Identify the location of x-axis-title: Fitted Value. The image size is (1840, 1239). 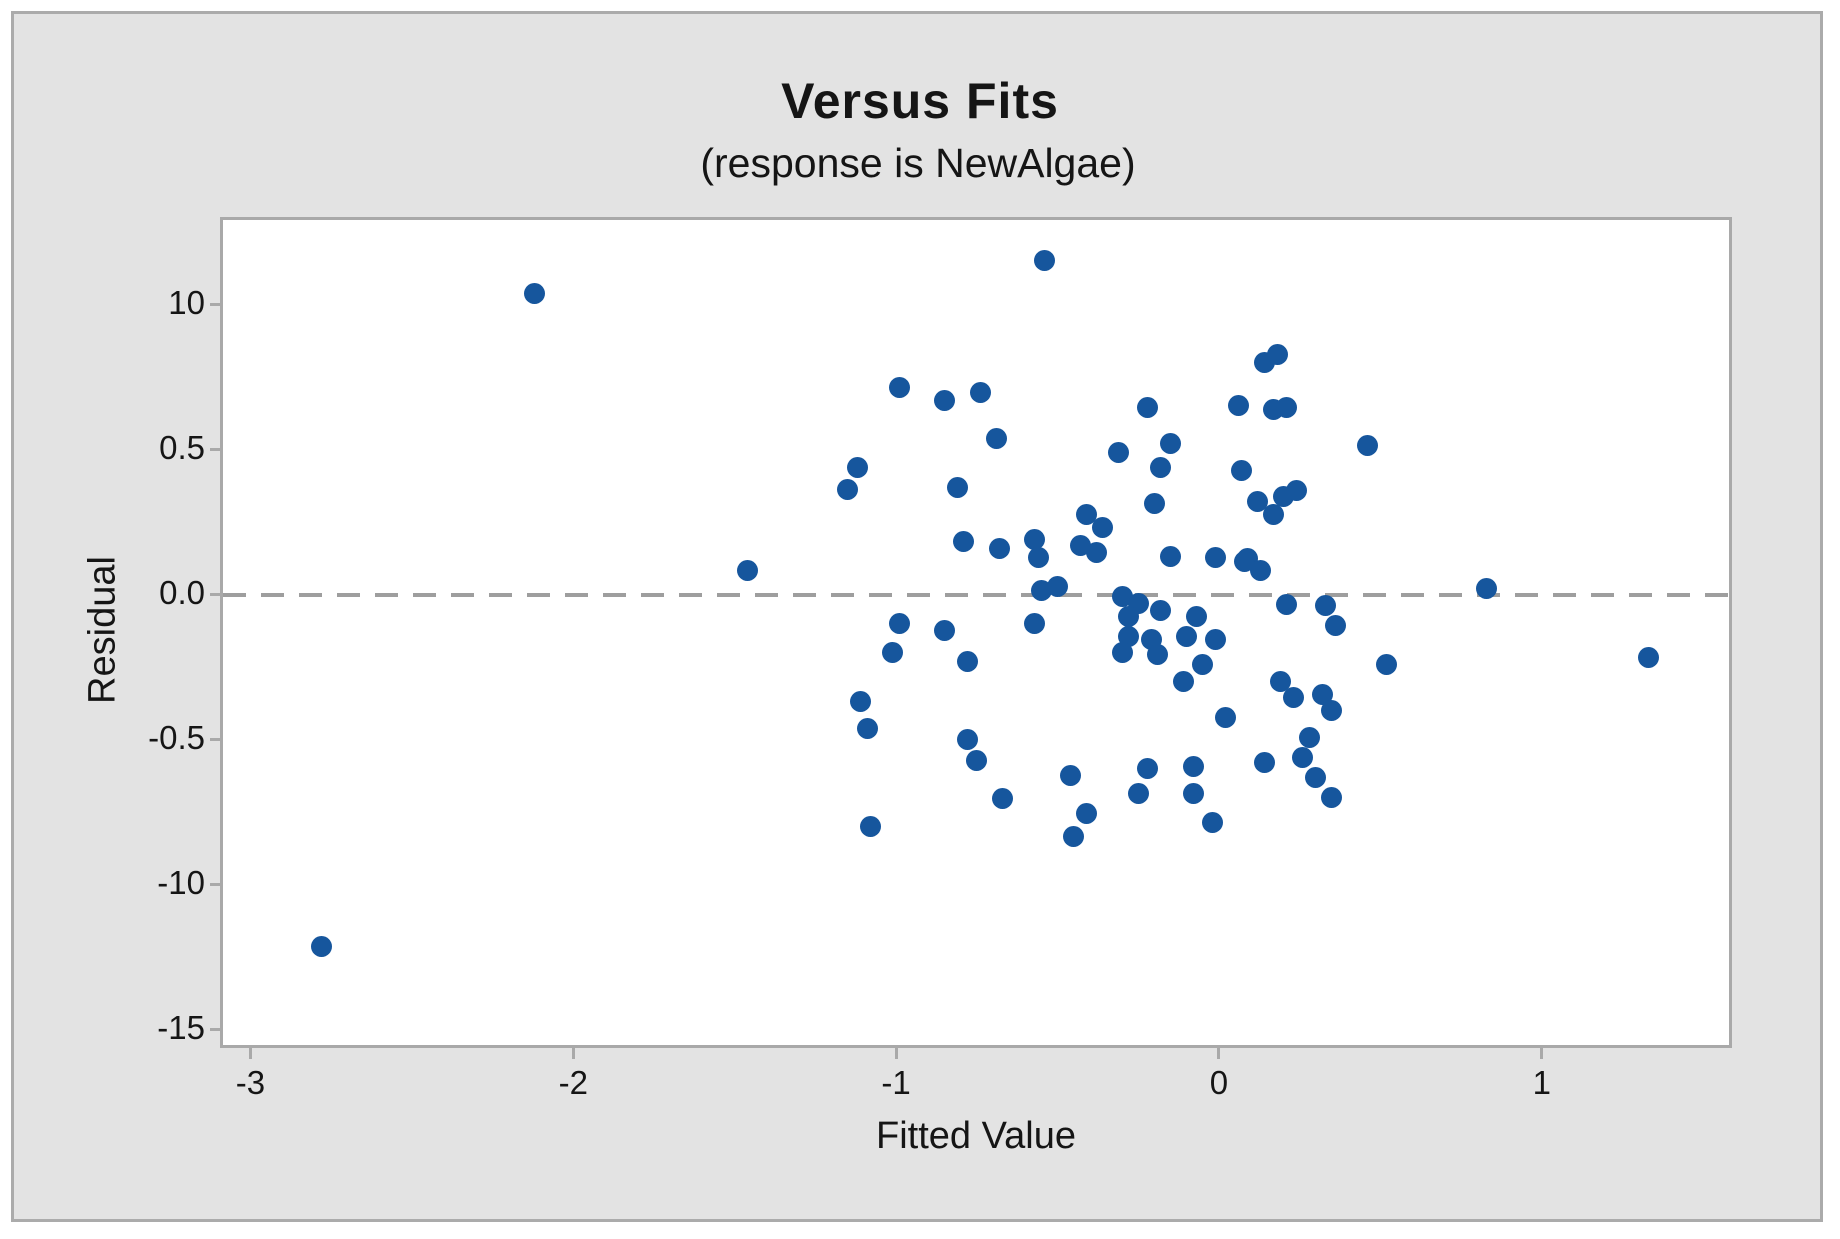
(976, 1136).